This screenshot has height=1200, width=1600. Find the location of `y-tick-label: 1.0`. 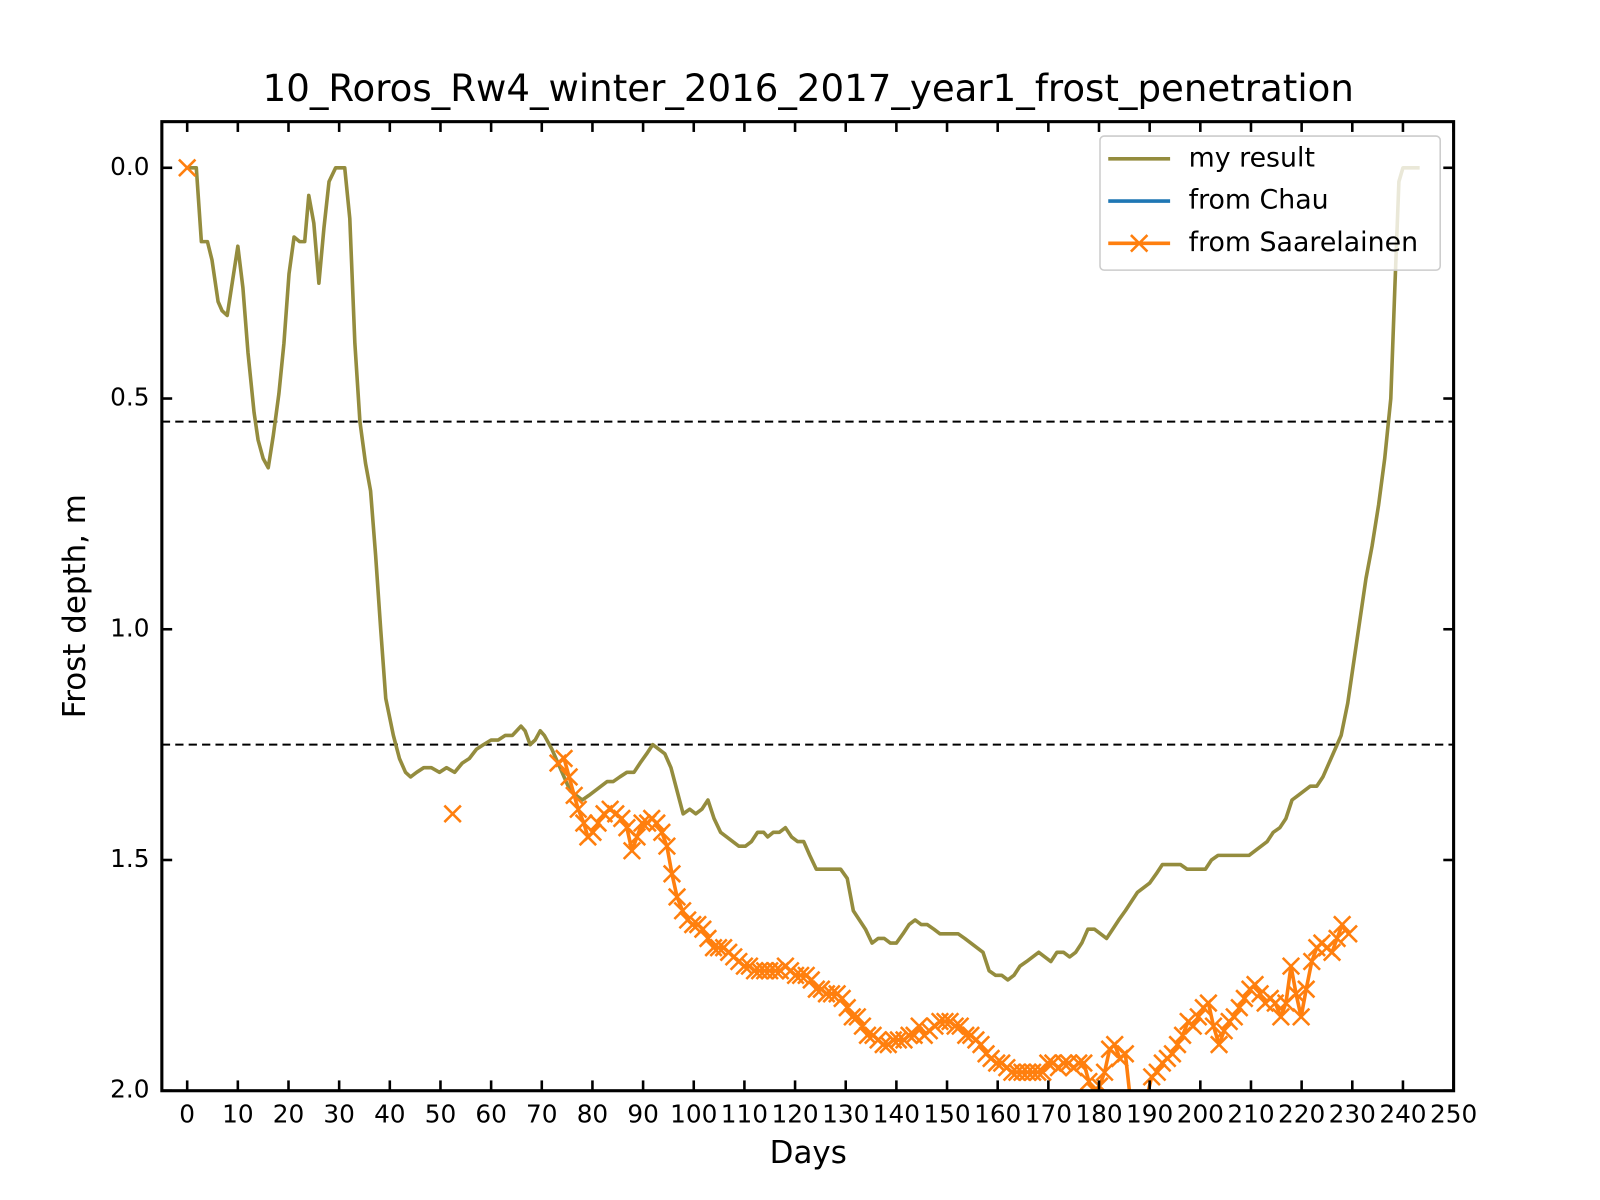

y-tick-label: 1.0 is located at coordinates (129, 627).